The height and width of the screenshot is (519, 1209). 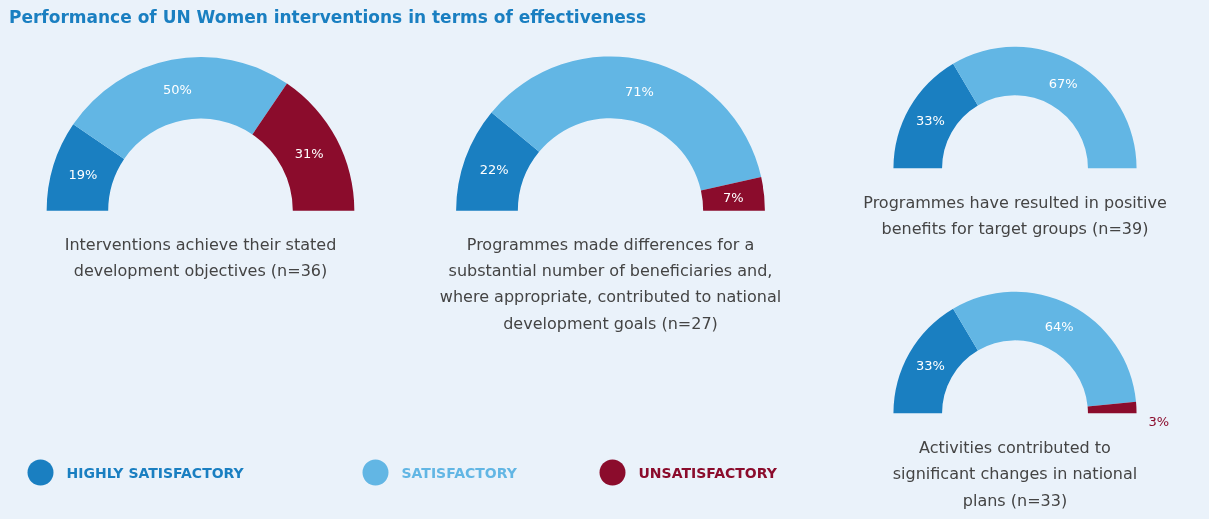 I want to click on data-label: 3%, so click(x=1159, y=421).